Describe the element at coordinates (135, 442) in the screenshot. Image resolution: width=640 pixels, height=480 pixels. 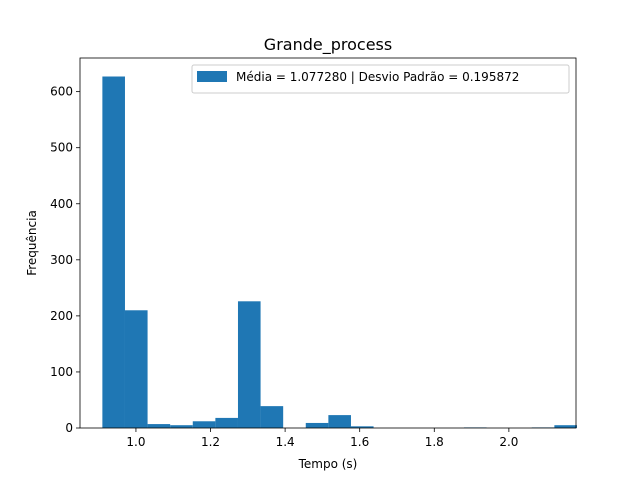
I see `x-tick-label: 1.0` at that location.